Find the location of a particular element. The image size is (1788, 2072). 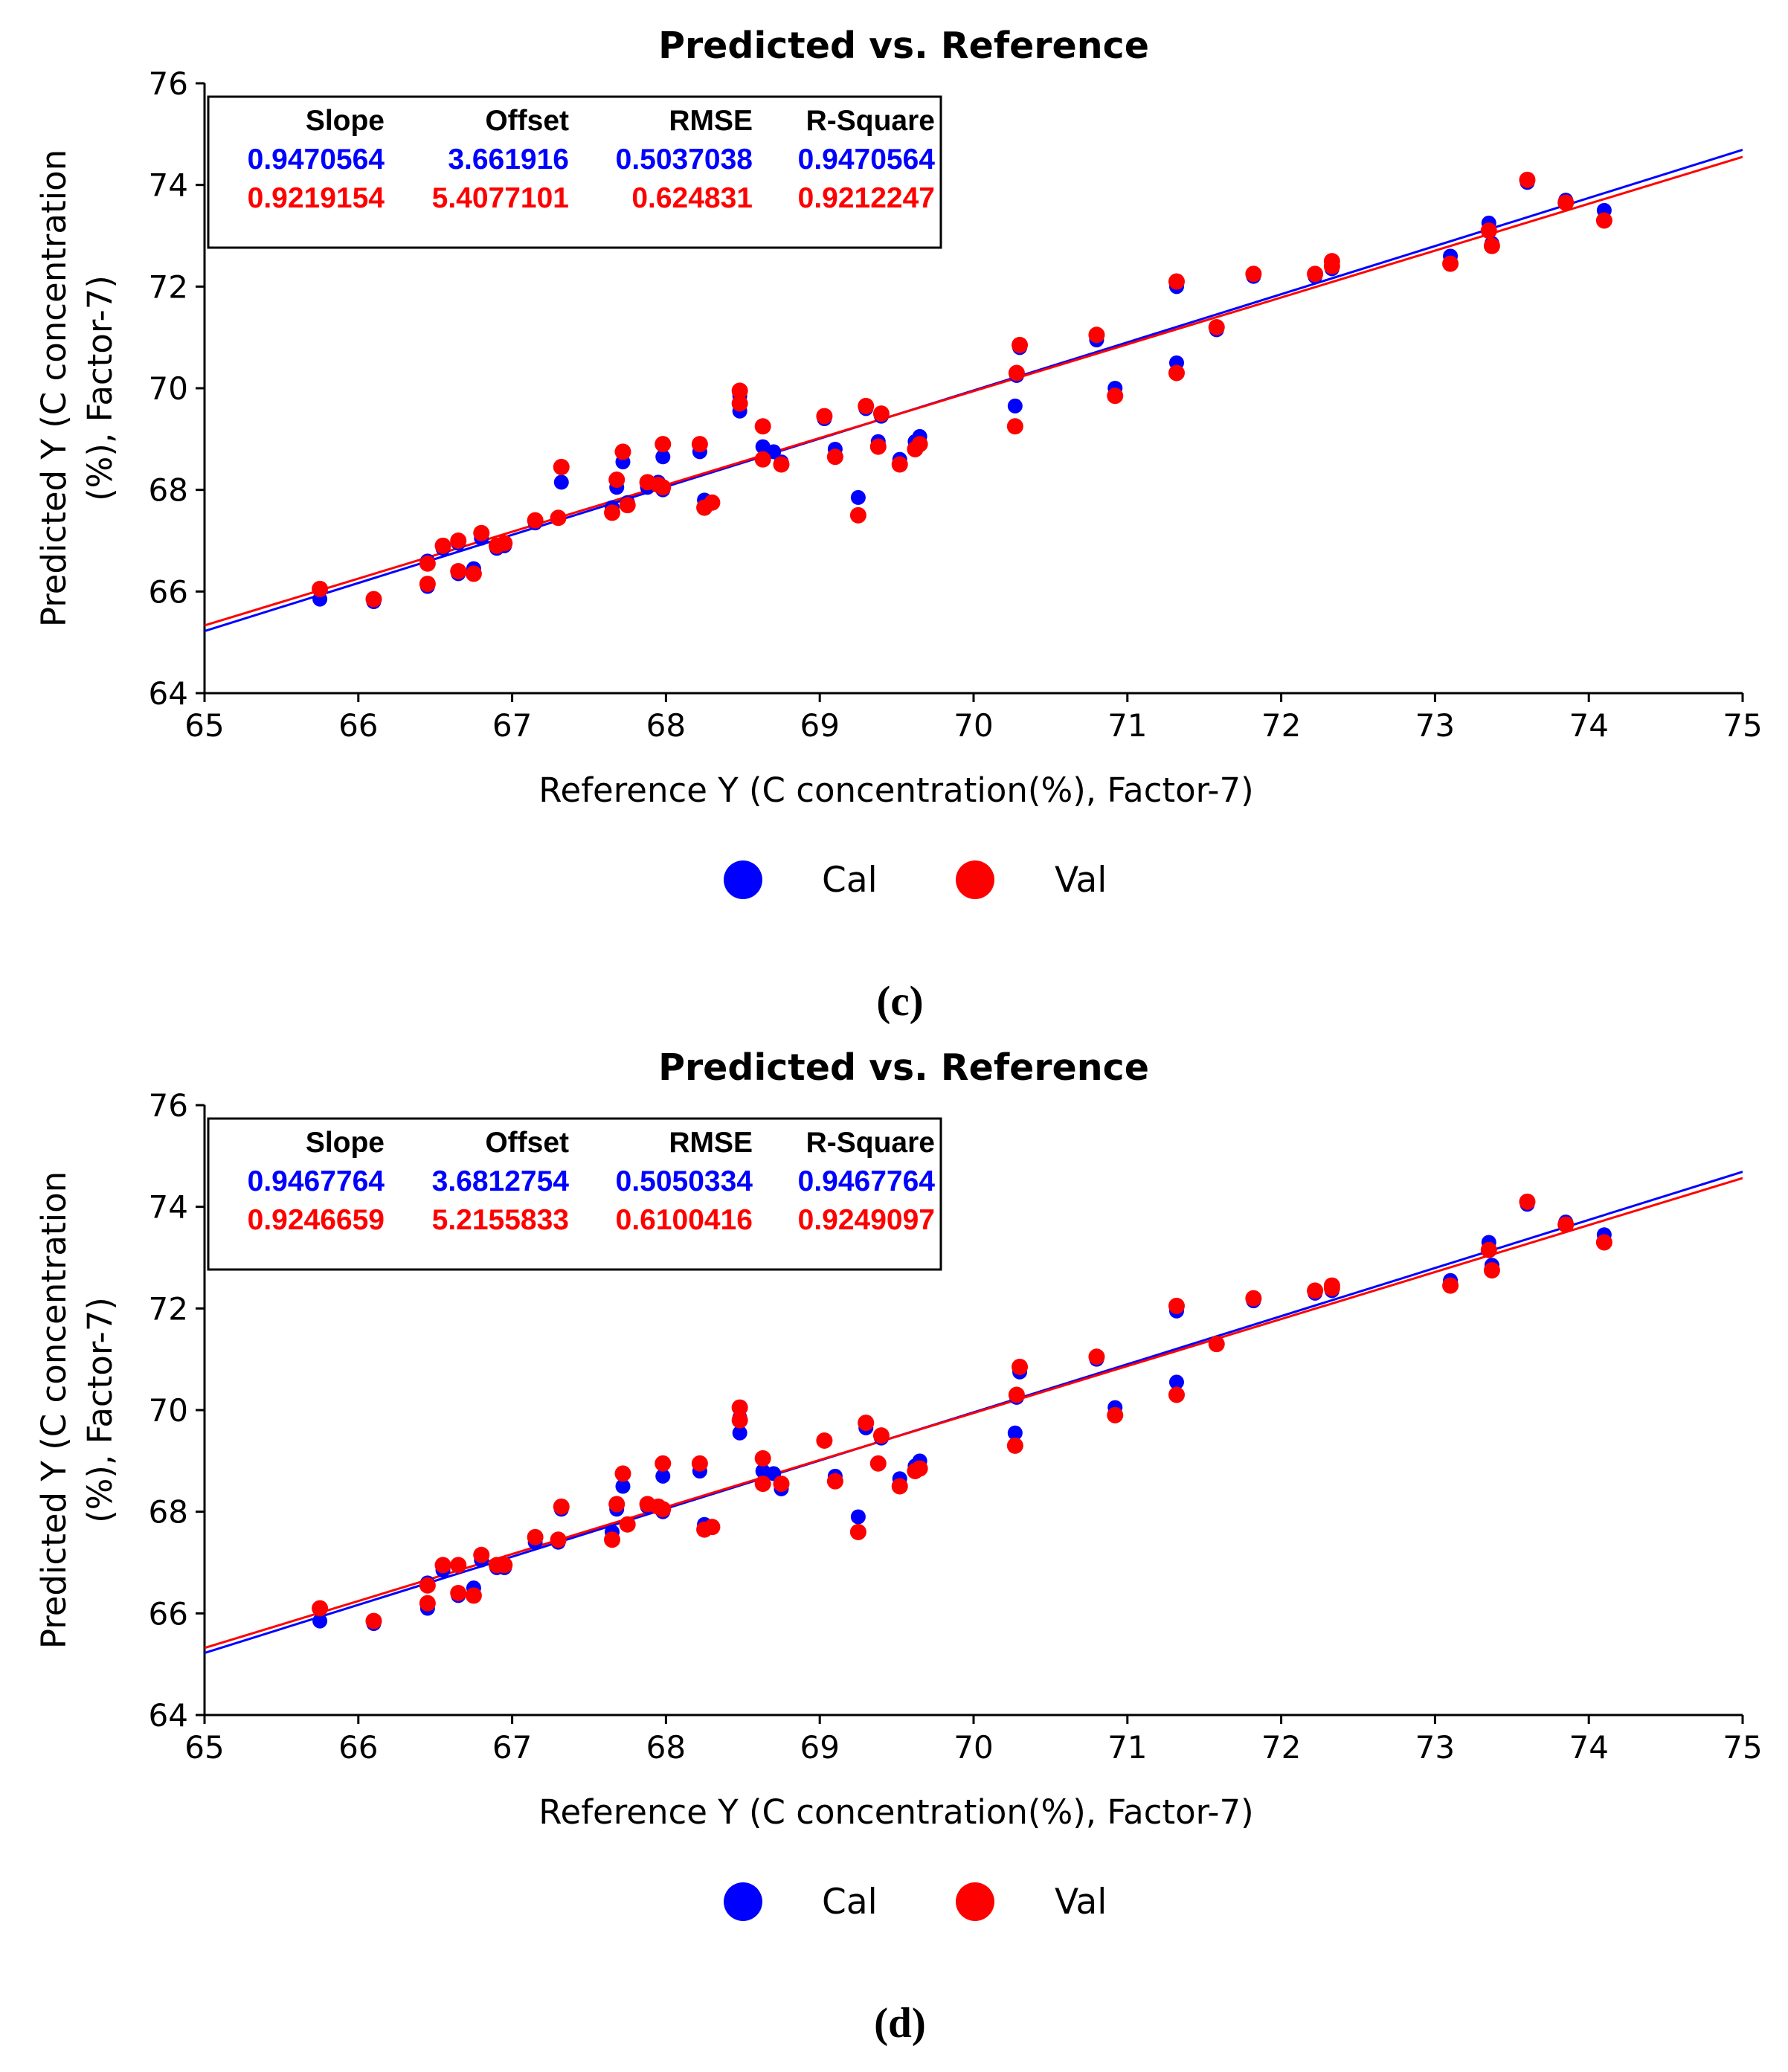

chart-title: Predicted vs. Reference is located at coordinates (904, 1067).